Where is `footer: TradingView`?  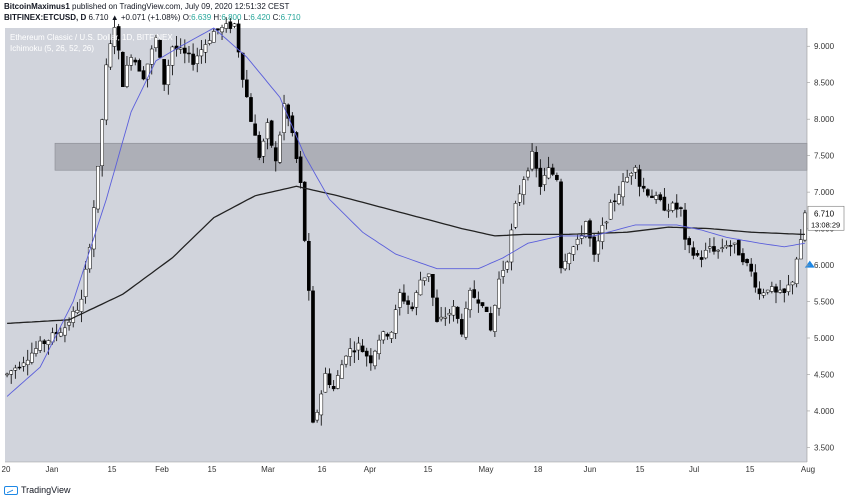 footer: TradingView is located at coordinates (37, 490).